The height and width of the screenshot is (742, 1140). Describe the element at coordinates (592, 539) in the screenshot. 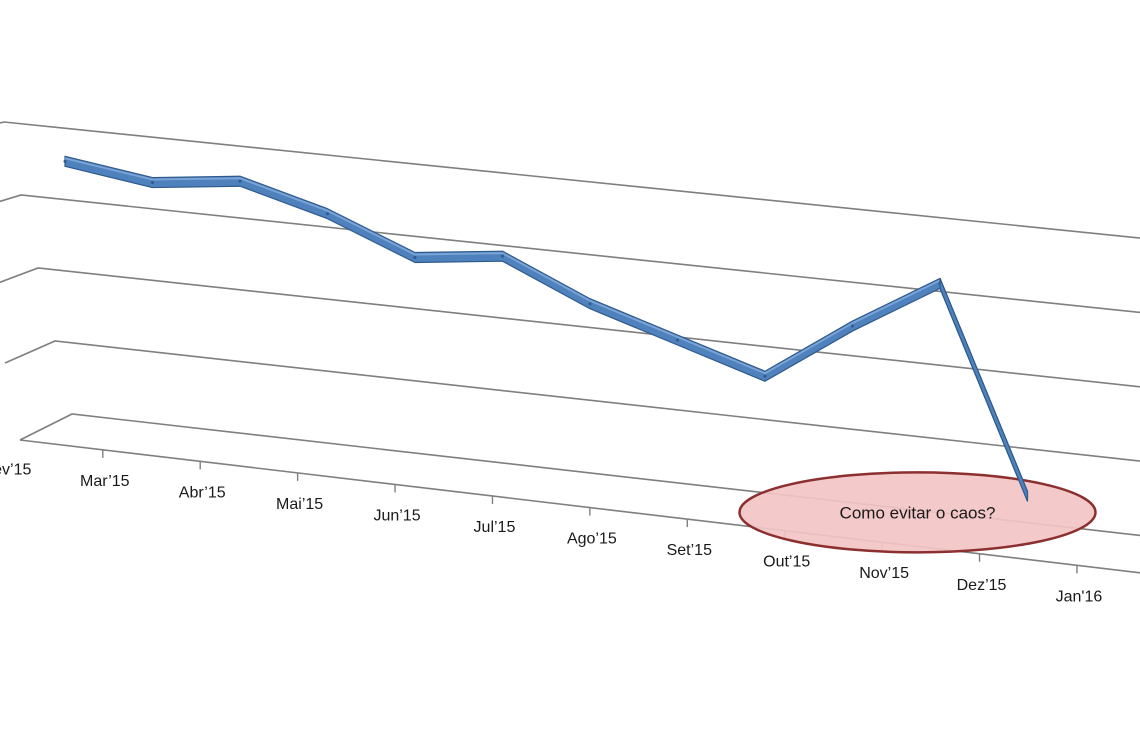

I see `x-tick-label: Ago’15` at that location.